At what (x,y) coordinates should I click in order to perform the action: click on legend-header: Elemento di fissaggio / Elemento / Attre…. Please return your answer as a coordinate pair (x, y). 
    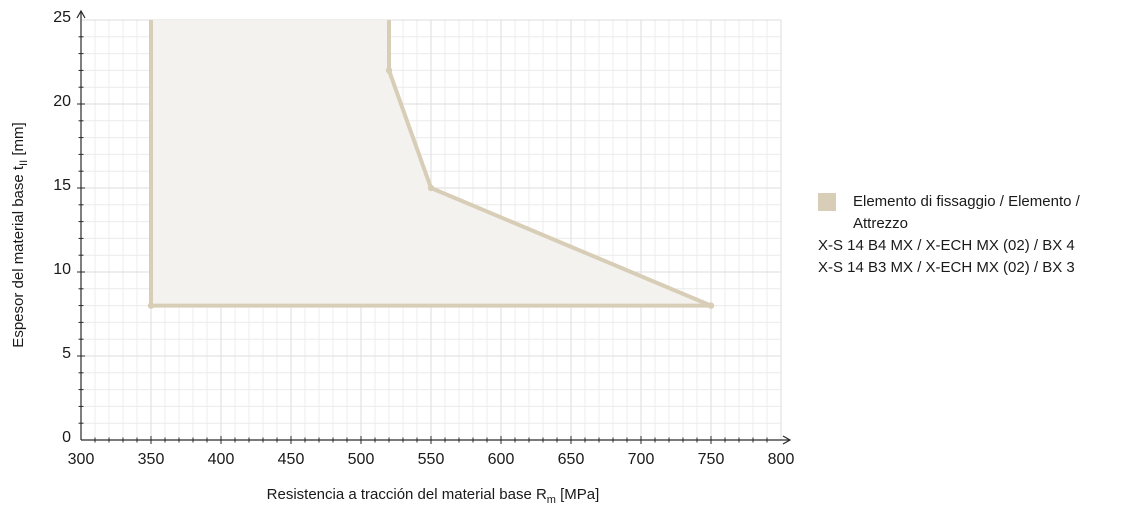
    Looking at the image, I should click on (978, 213).